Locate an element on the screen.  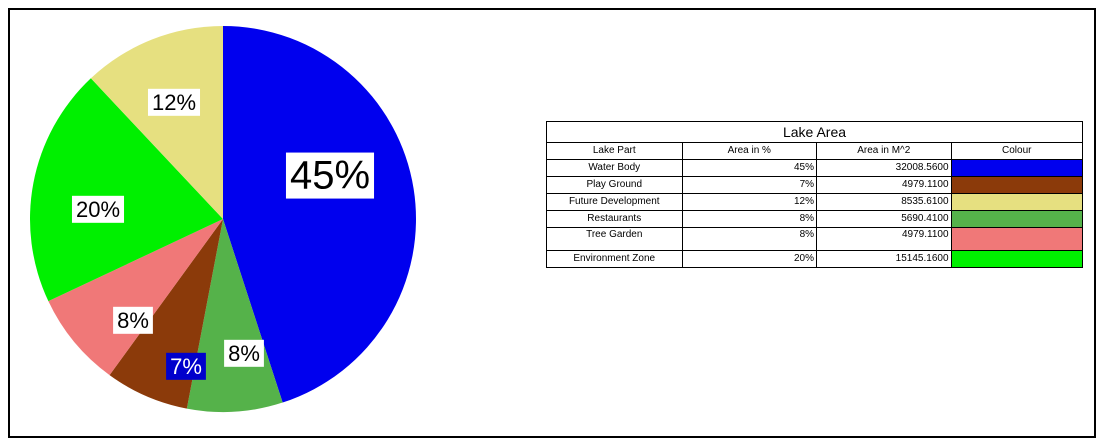
pie-label-play-ground: 7% is located at coordinates (186, 366).